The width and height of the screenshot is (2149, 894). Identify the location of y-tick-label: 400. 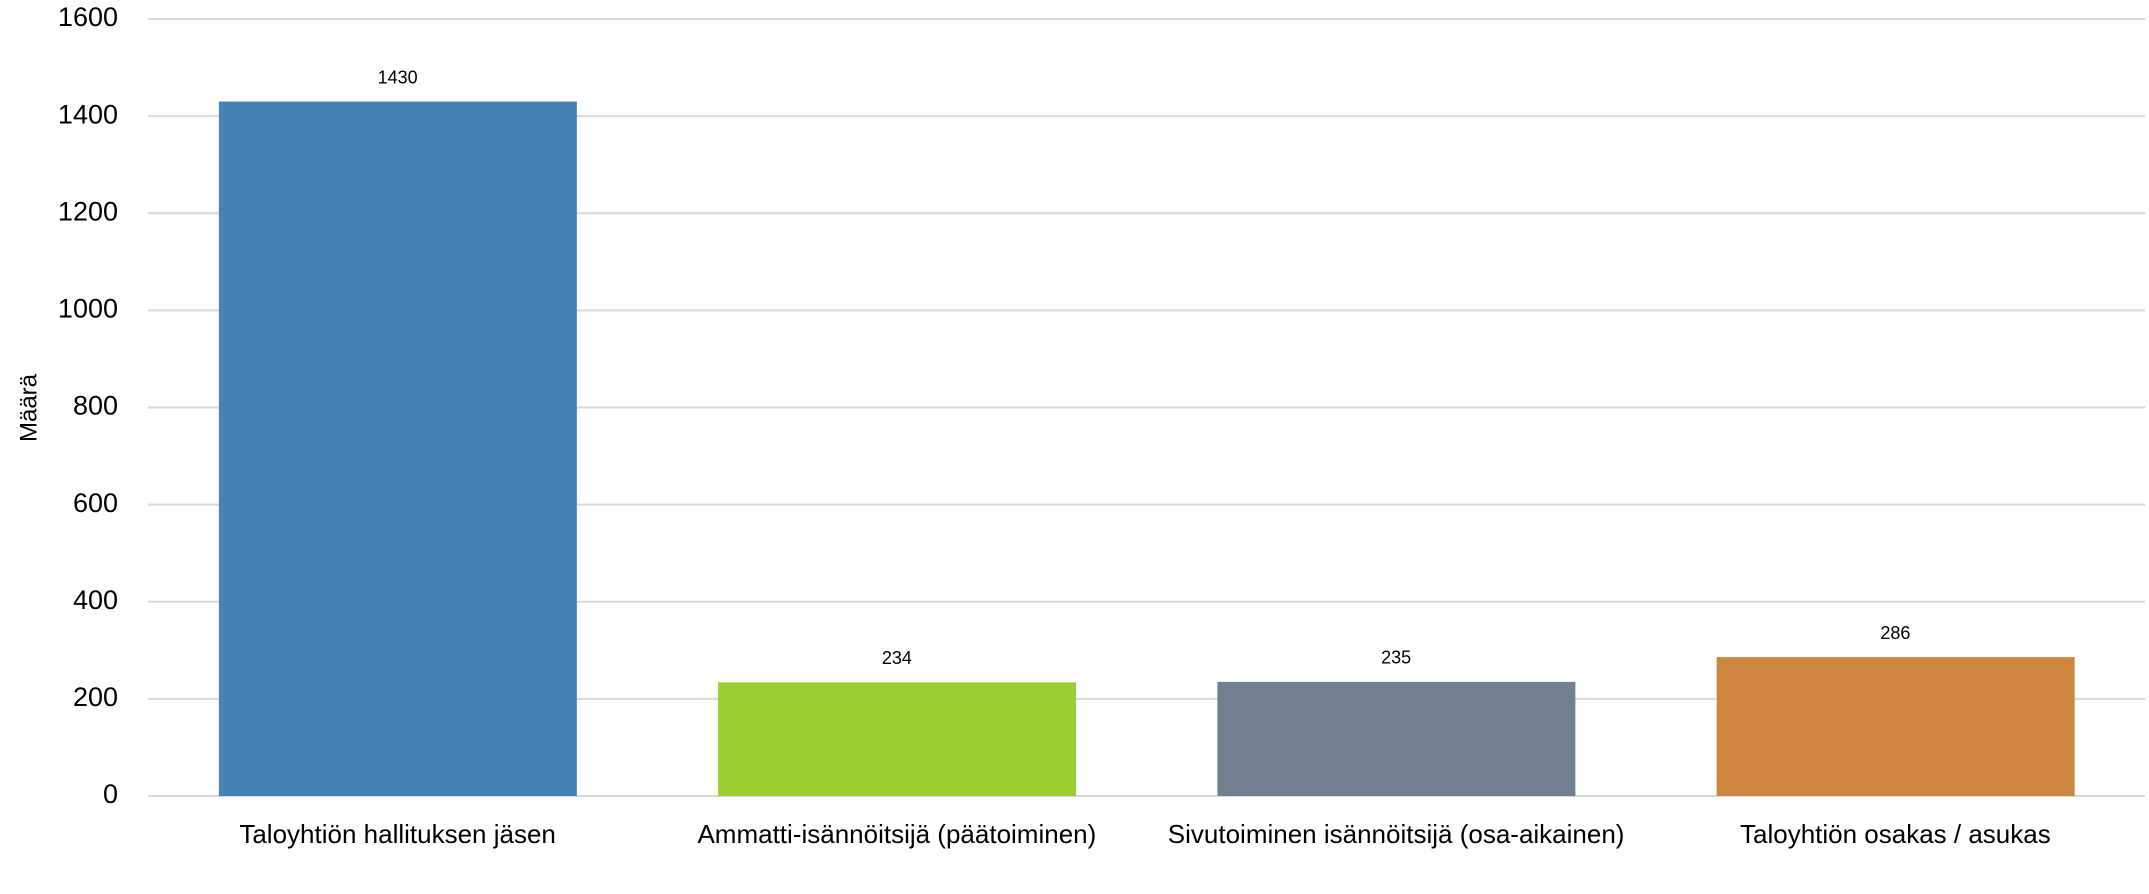
(95, 600).